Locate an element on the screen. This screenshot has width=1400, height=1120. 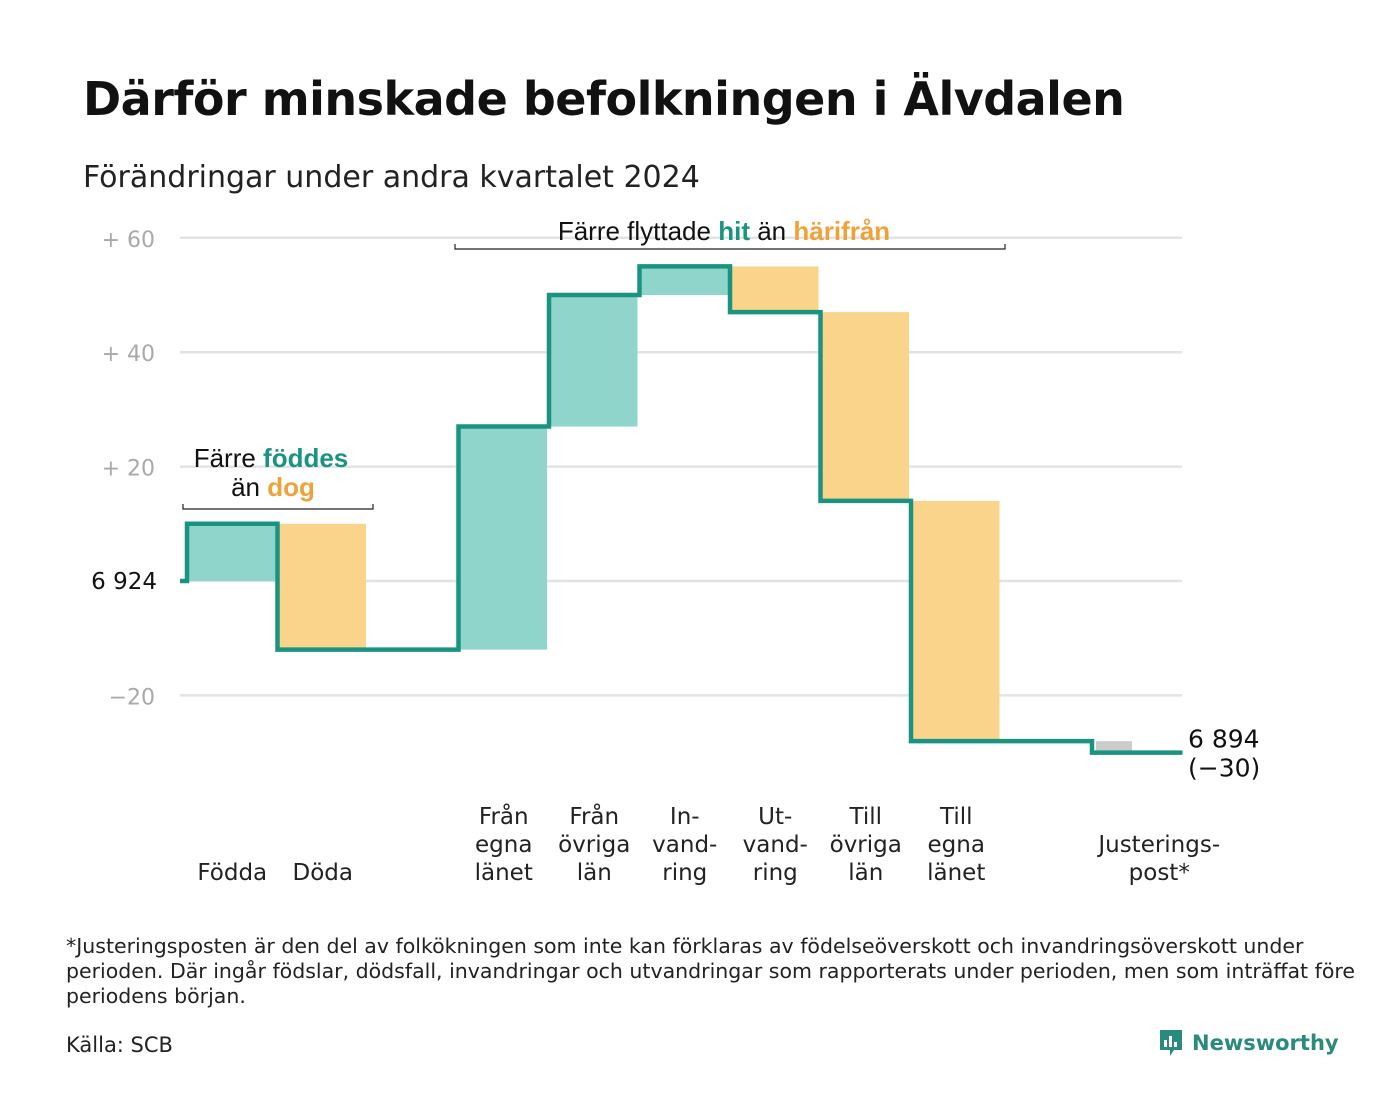
y-tick-label: + 20 is located at coordinates (128, 469).